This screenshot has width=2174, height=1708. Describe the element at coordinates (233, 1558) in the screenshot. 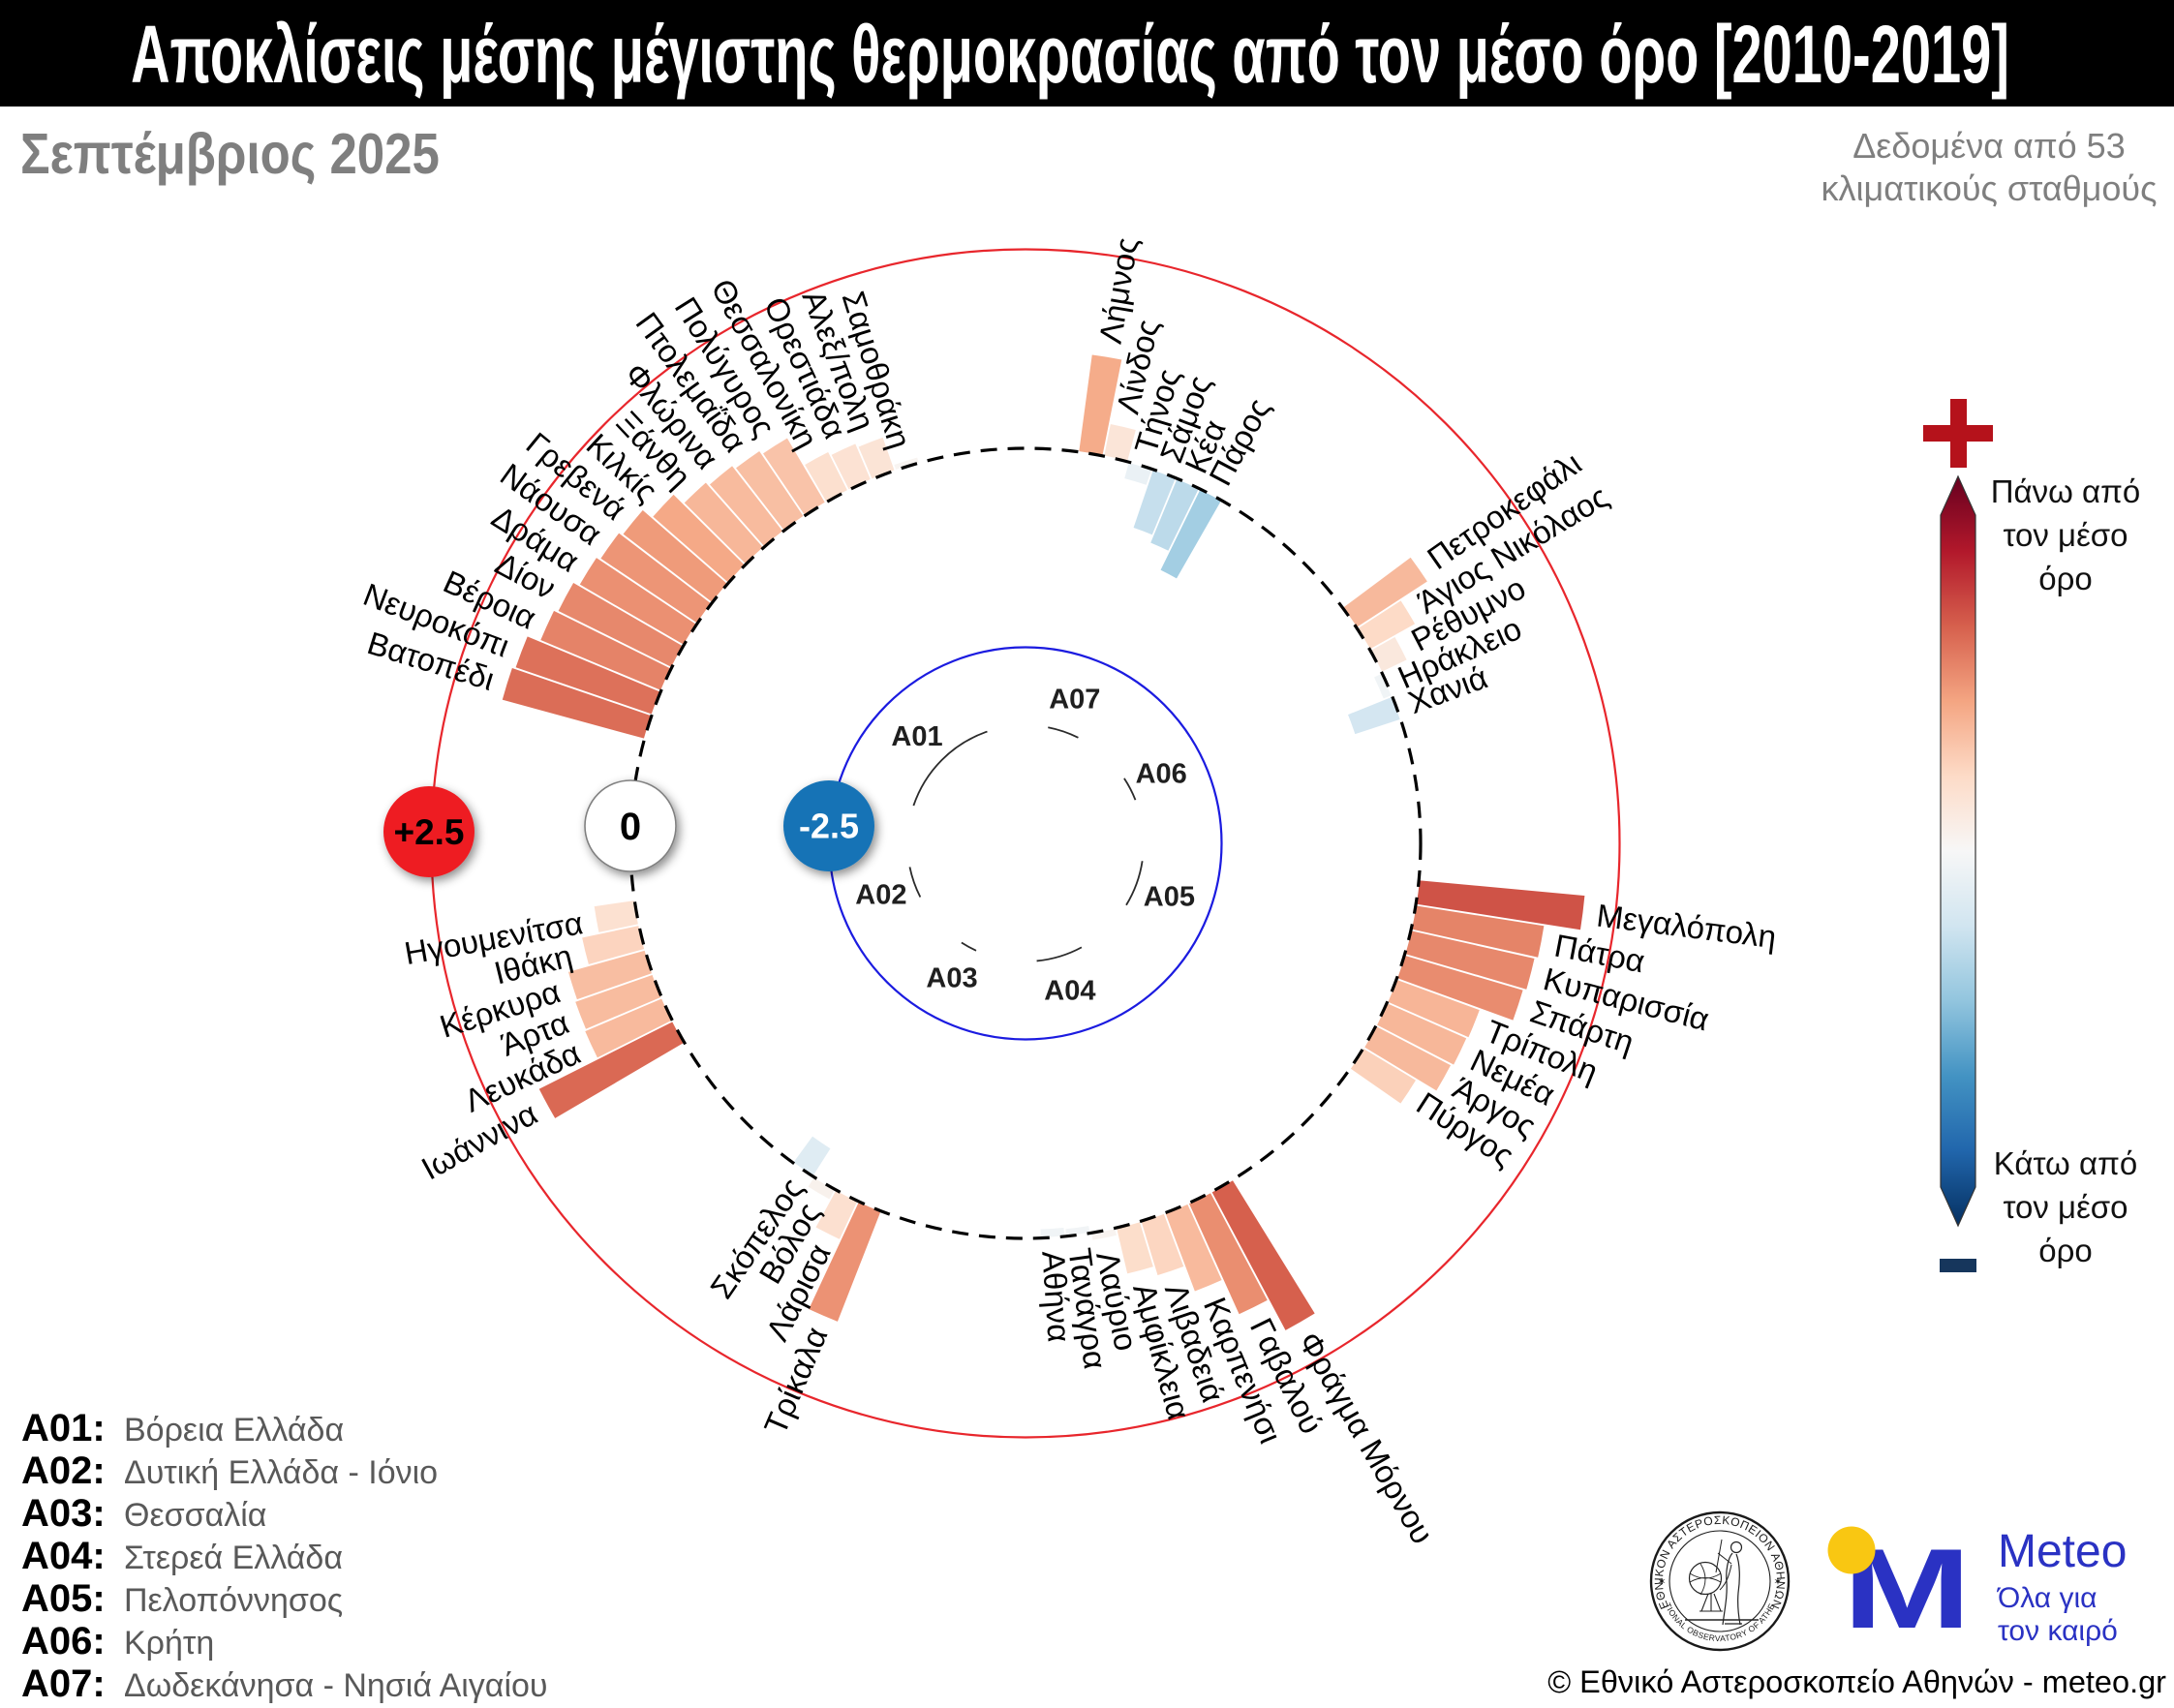

I see `svg-text: Στερεά Ελλάδα` at that location.